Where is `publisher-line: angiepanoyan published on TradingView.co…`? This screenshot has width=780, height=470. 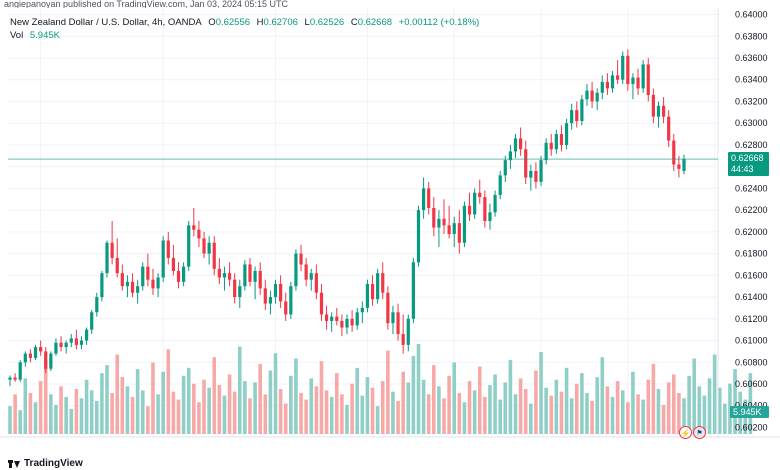 publisher-line: angiepanoyan published on TradingView.co… is located at coordinates (146, 4).